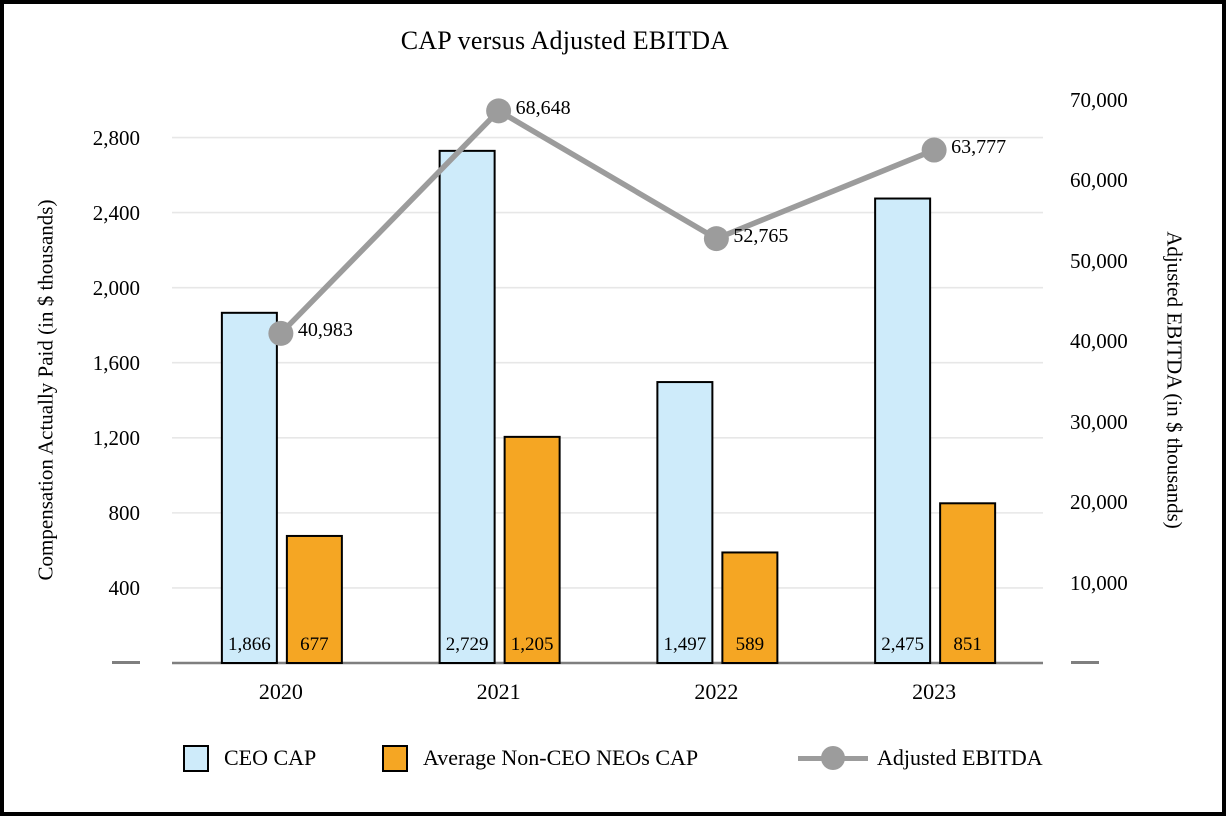  I want to click on left-axis-tick-label: 2,400, so click(116, 212).